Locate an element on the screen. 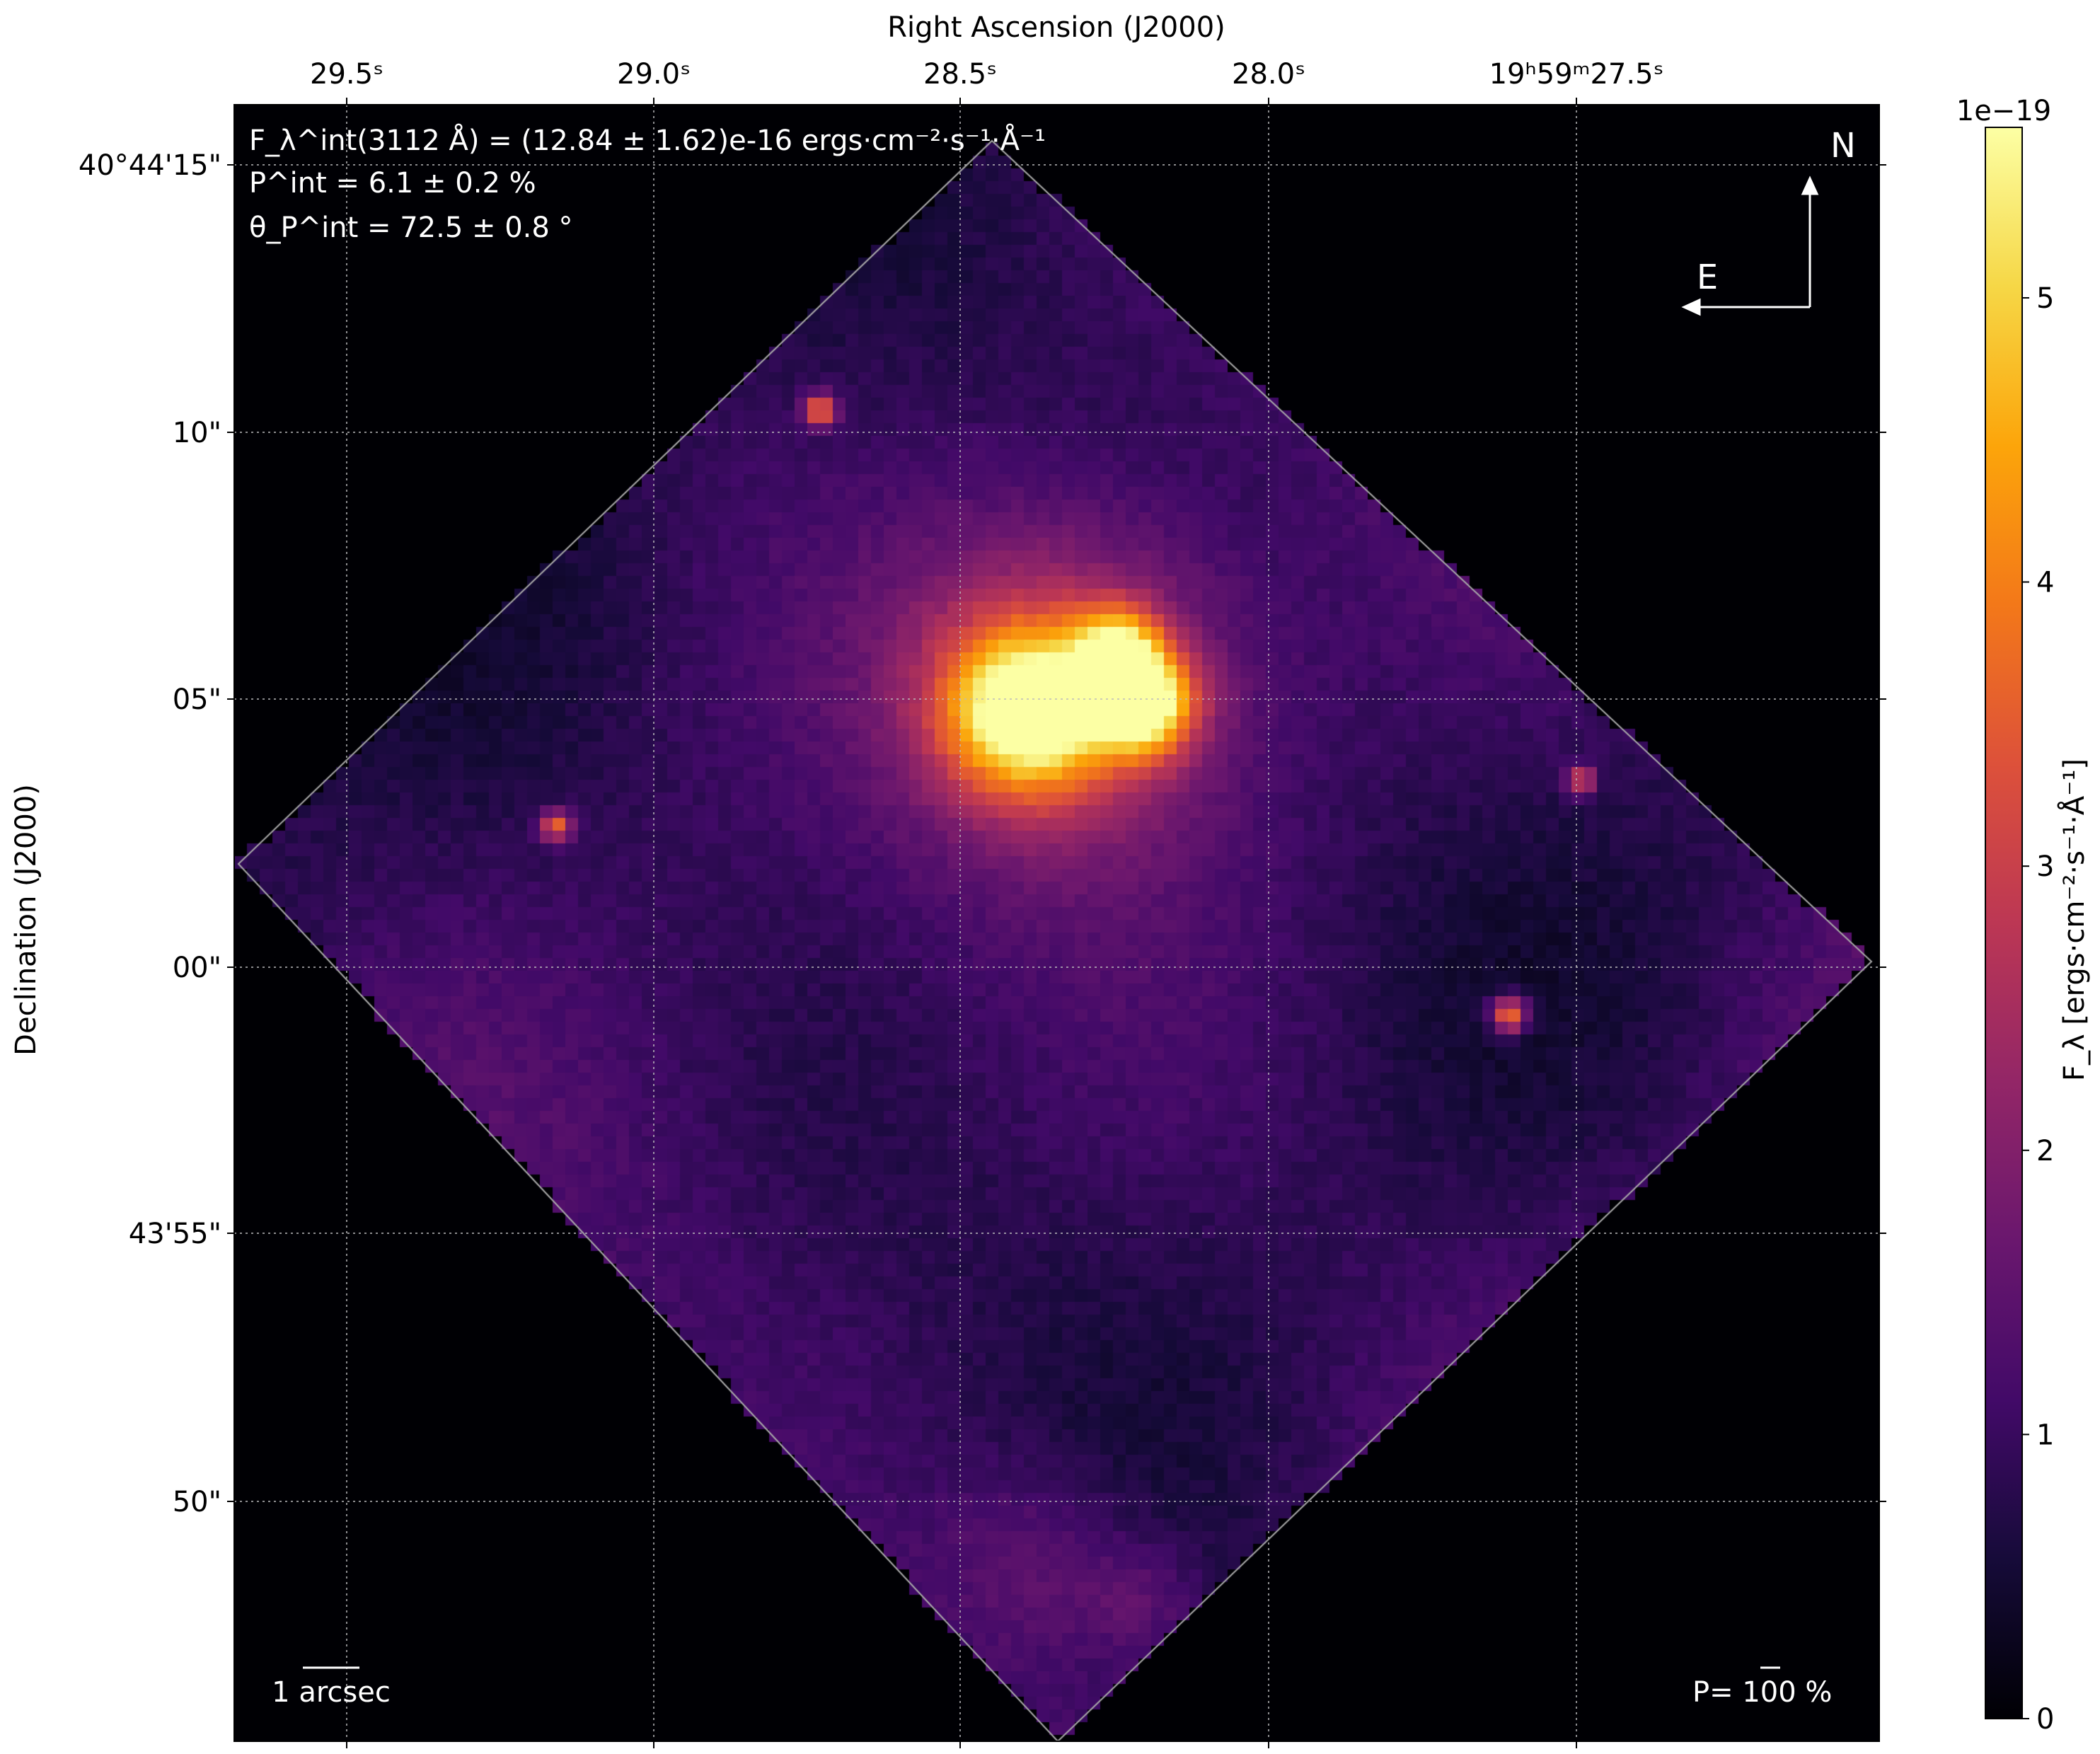 This screenshot has width=2100, height=1754. north-arrowhead-icon is located at coordinates (1810, 185).